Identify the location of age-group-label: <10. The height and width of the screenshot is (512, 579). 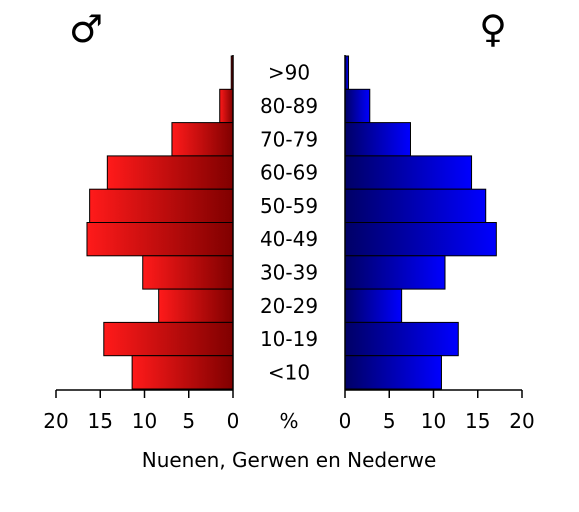
(289, 372).